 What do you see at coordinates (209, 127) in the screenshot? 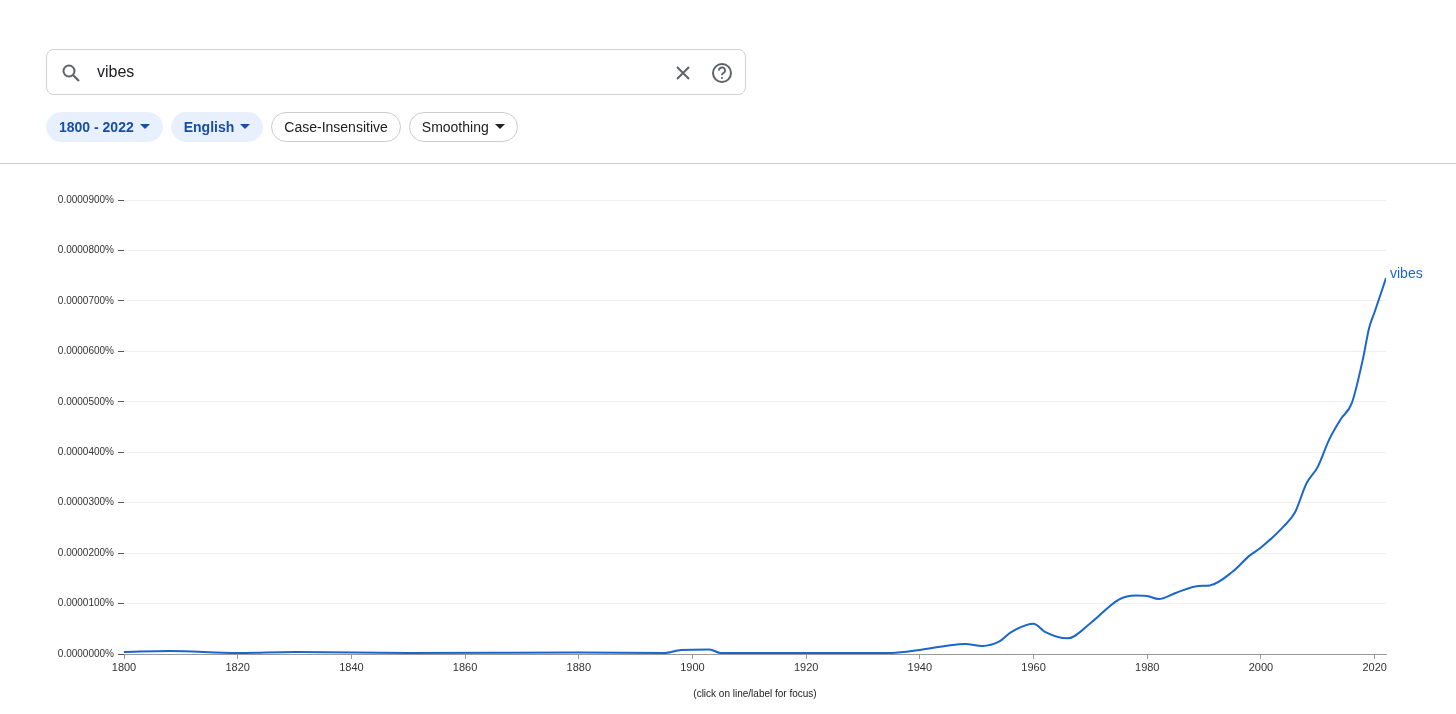
I see `text: English` at bounding box center [209, 127].